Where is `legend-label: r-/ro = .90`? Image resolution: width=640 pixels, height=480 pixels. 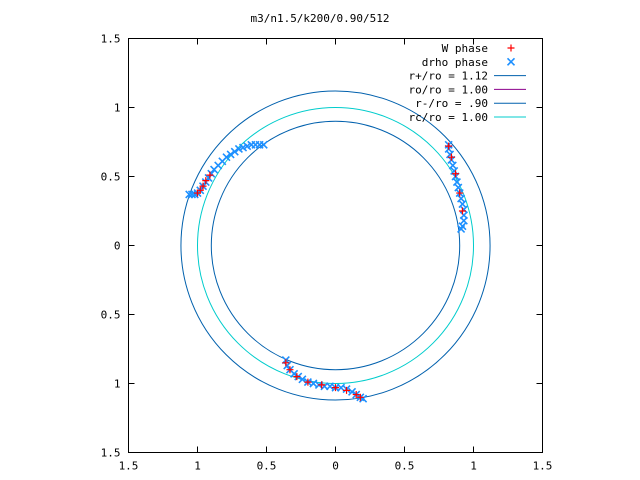 legend-label: r-/ro = .90 is located at coordinates (451, 103).